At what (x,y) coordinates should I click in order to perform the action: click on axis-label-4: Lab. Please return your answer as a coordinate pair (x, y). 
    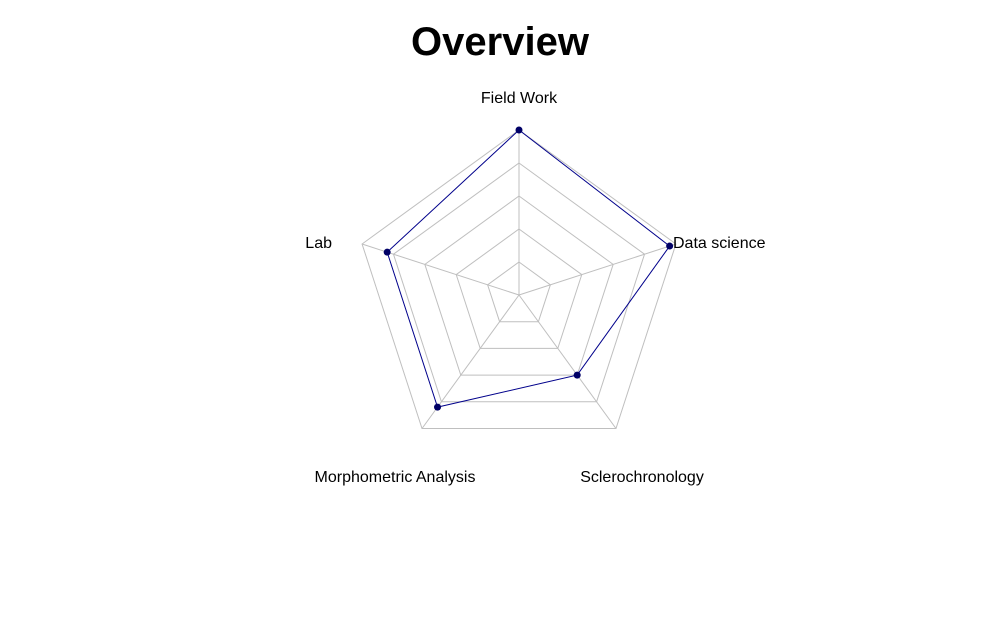
    Looking at the image, I should click on (318, 243).